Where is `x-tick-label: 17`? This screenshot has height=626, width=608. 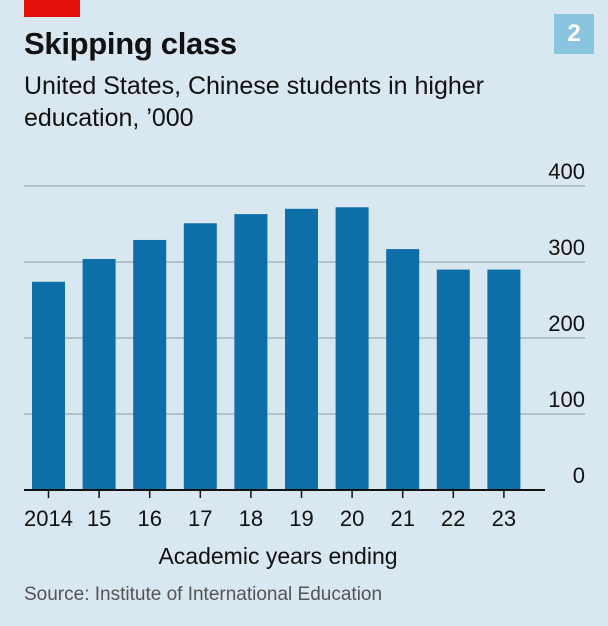 x-tick-label: 17 is located at coordinates (200, 518).